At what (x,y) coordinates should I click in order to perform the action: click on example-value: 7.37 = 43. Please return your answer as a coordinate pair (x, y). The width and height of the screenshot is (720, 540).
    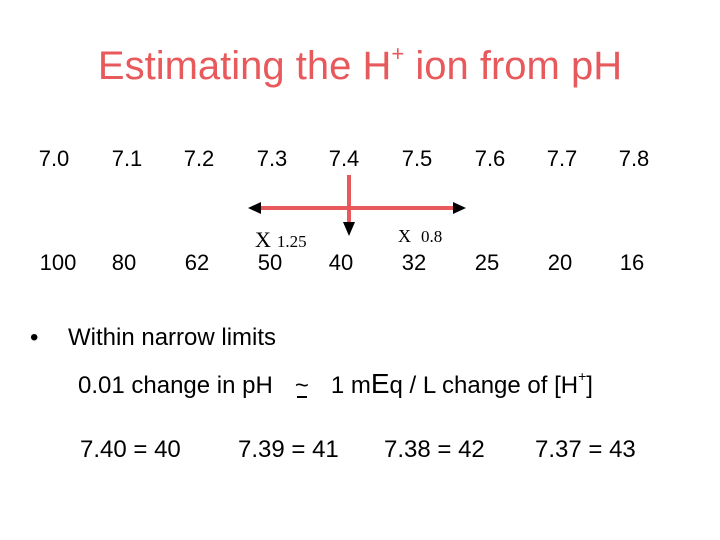
    Looking at the image, I should click on (585, 449).